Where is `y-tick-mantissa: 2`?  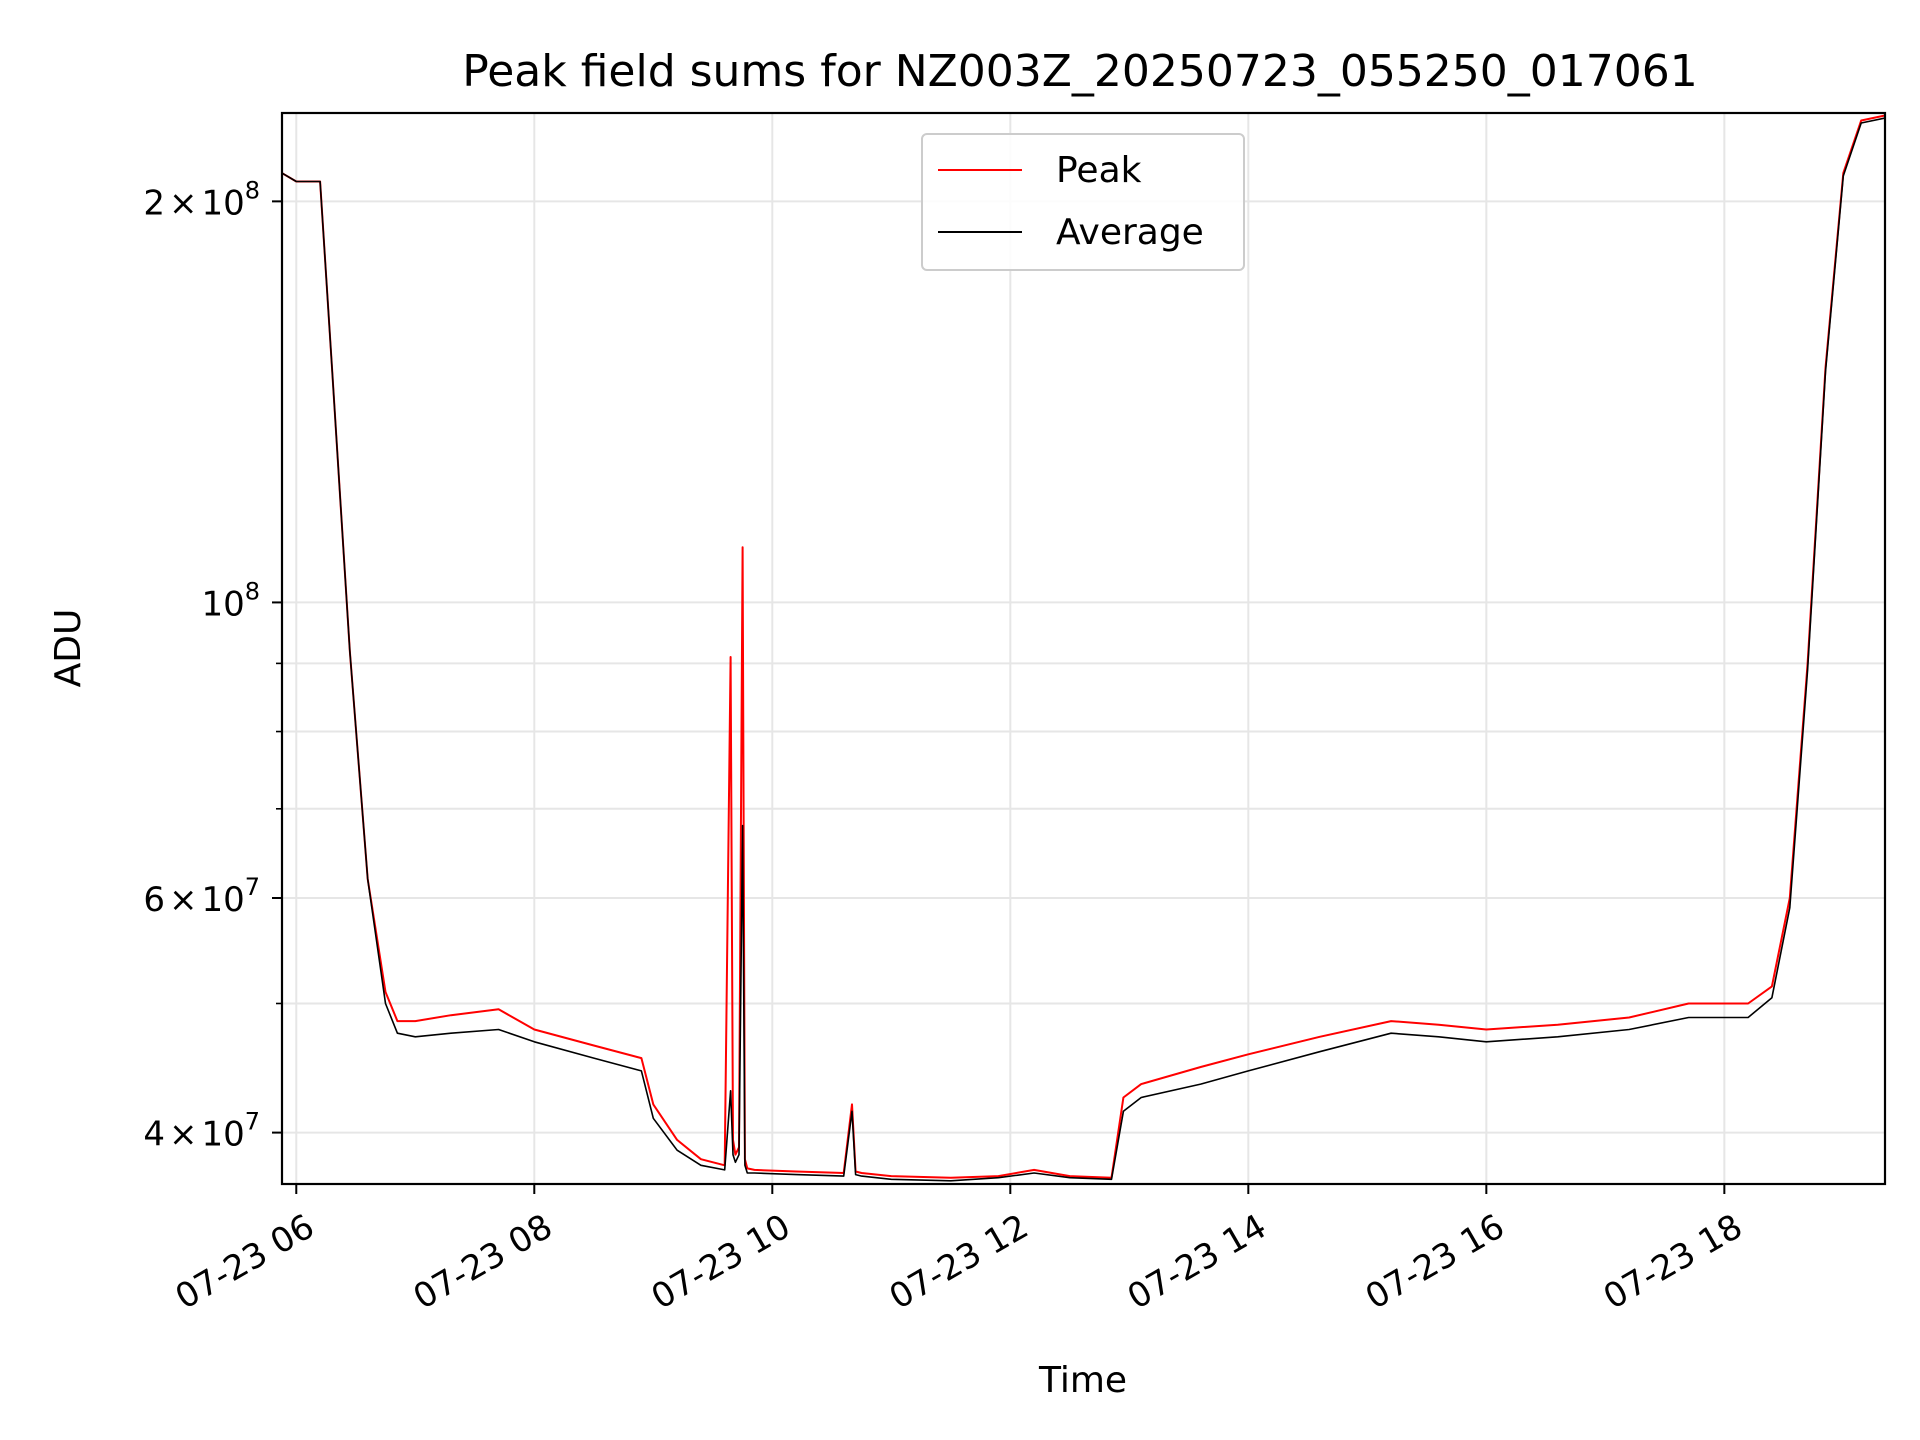 y-tick-mantissa: 2 is located at coordinates (154, 203).